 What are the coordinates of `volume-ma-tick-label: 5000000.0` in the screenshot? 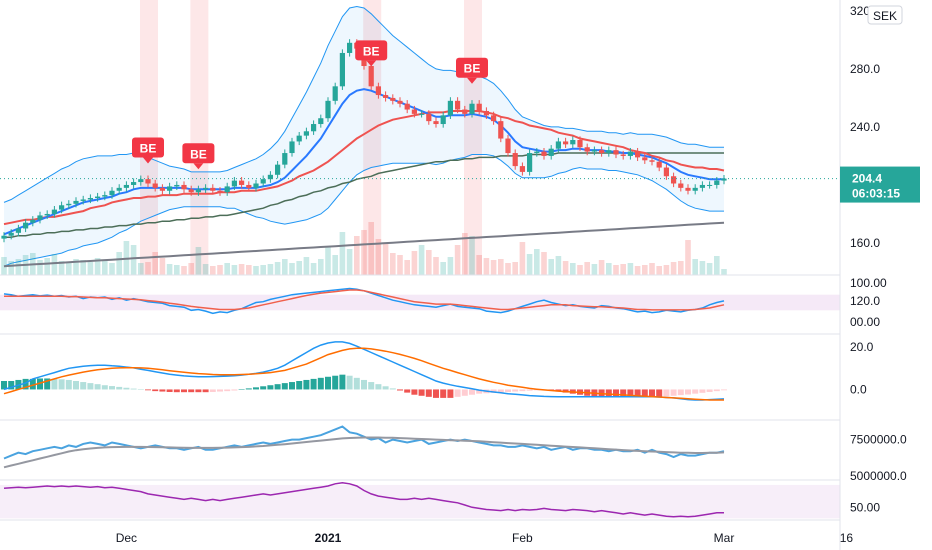 It's located at (878, 476).